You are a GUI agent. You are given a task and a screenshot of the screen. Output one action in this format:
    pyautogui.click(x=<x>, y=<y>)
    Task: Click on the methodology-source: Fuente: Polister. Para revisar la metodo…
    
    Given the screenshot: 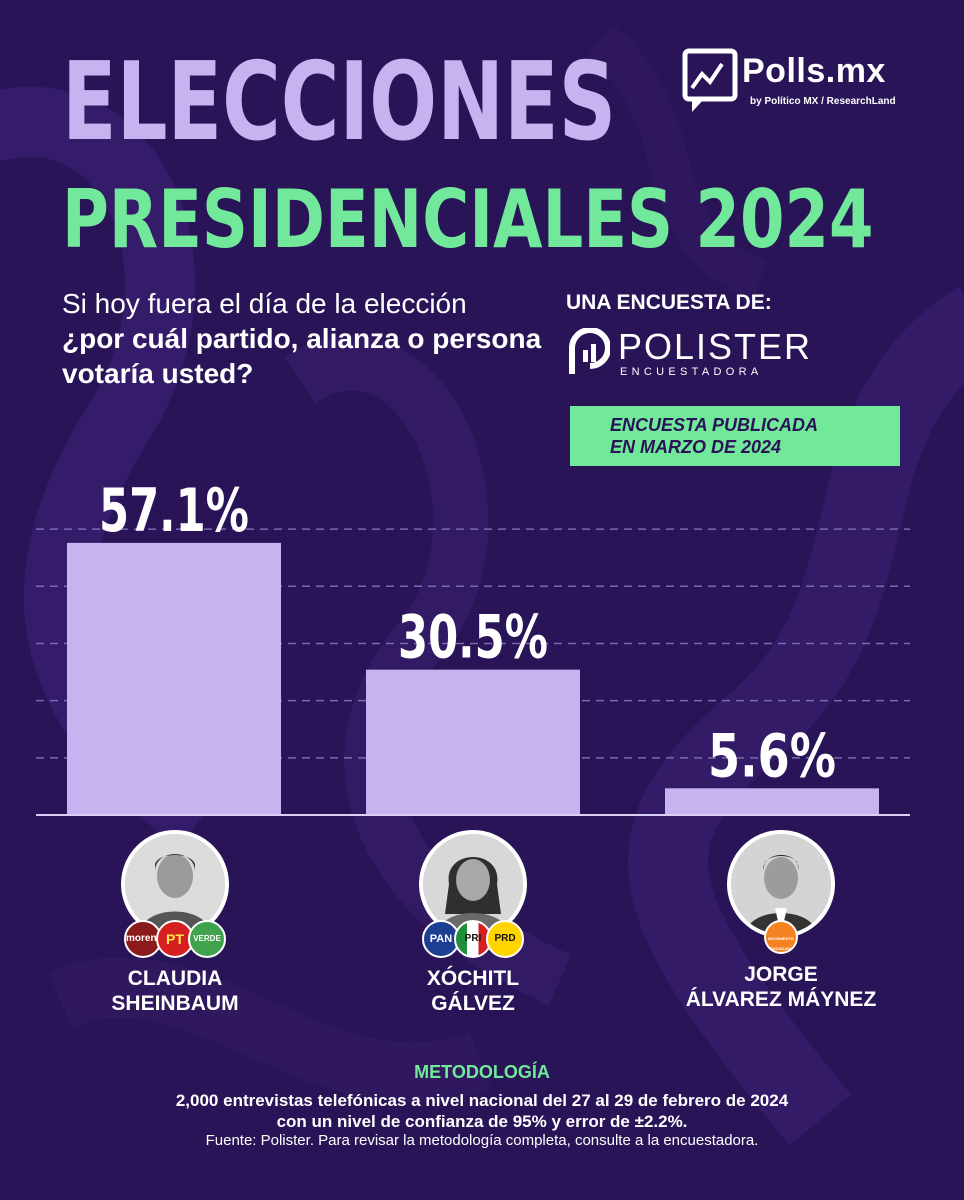 What is the action you would take?
    pyautogui.click(x=482, y=1140)
    